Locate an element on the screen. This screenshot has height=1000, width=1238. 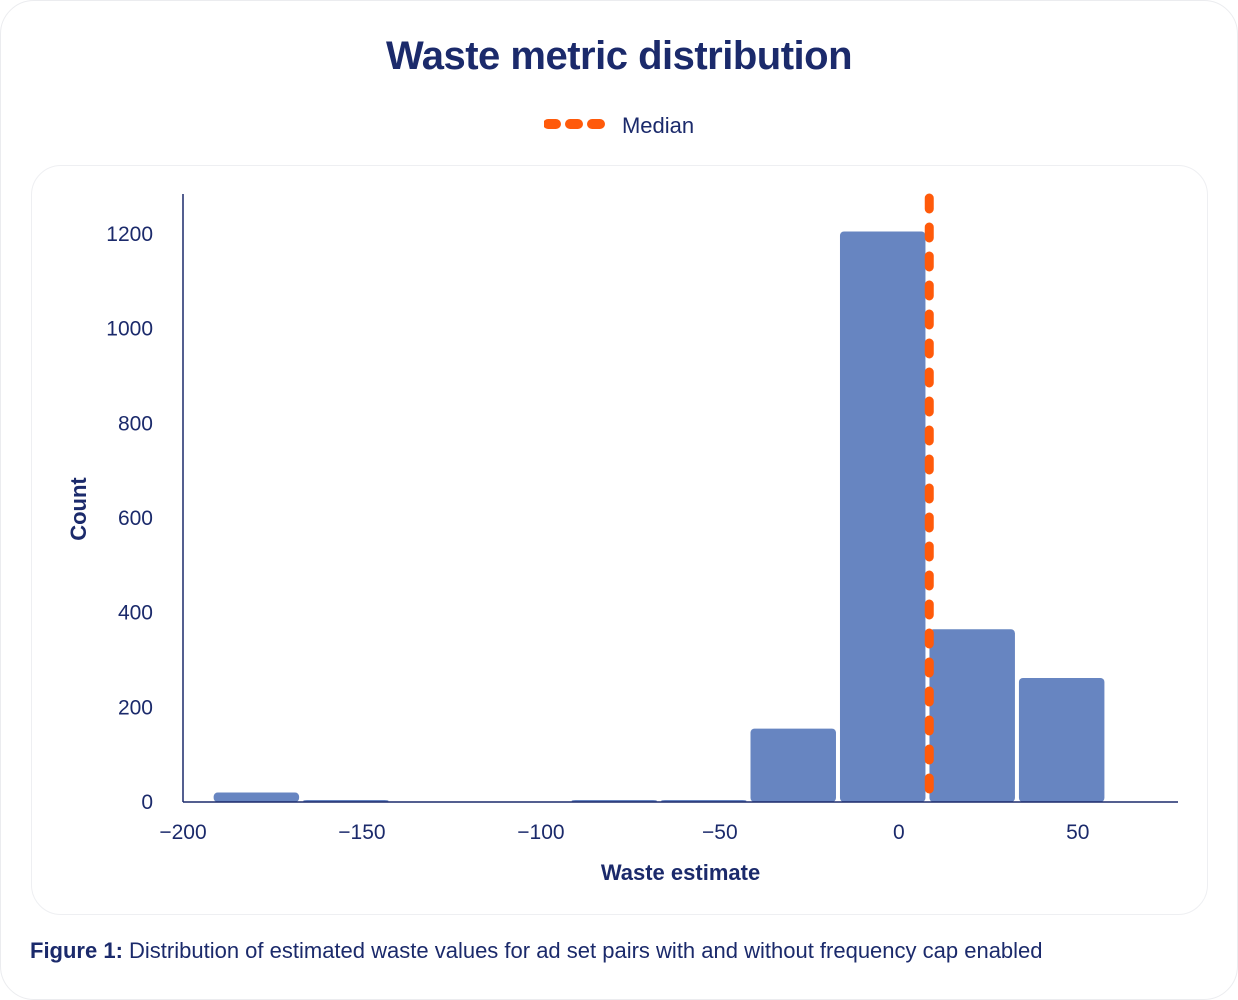
y-tick-label: 800 is located at coordinates (135, 423).